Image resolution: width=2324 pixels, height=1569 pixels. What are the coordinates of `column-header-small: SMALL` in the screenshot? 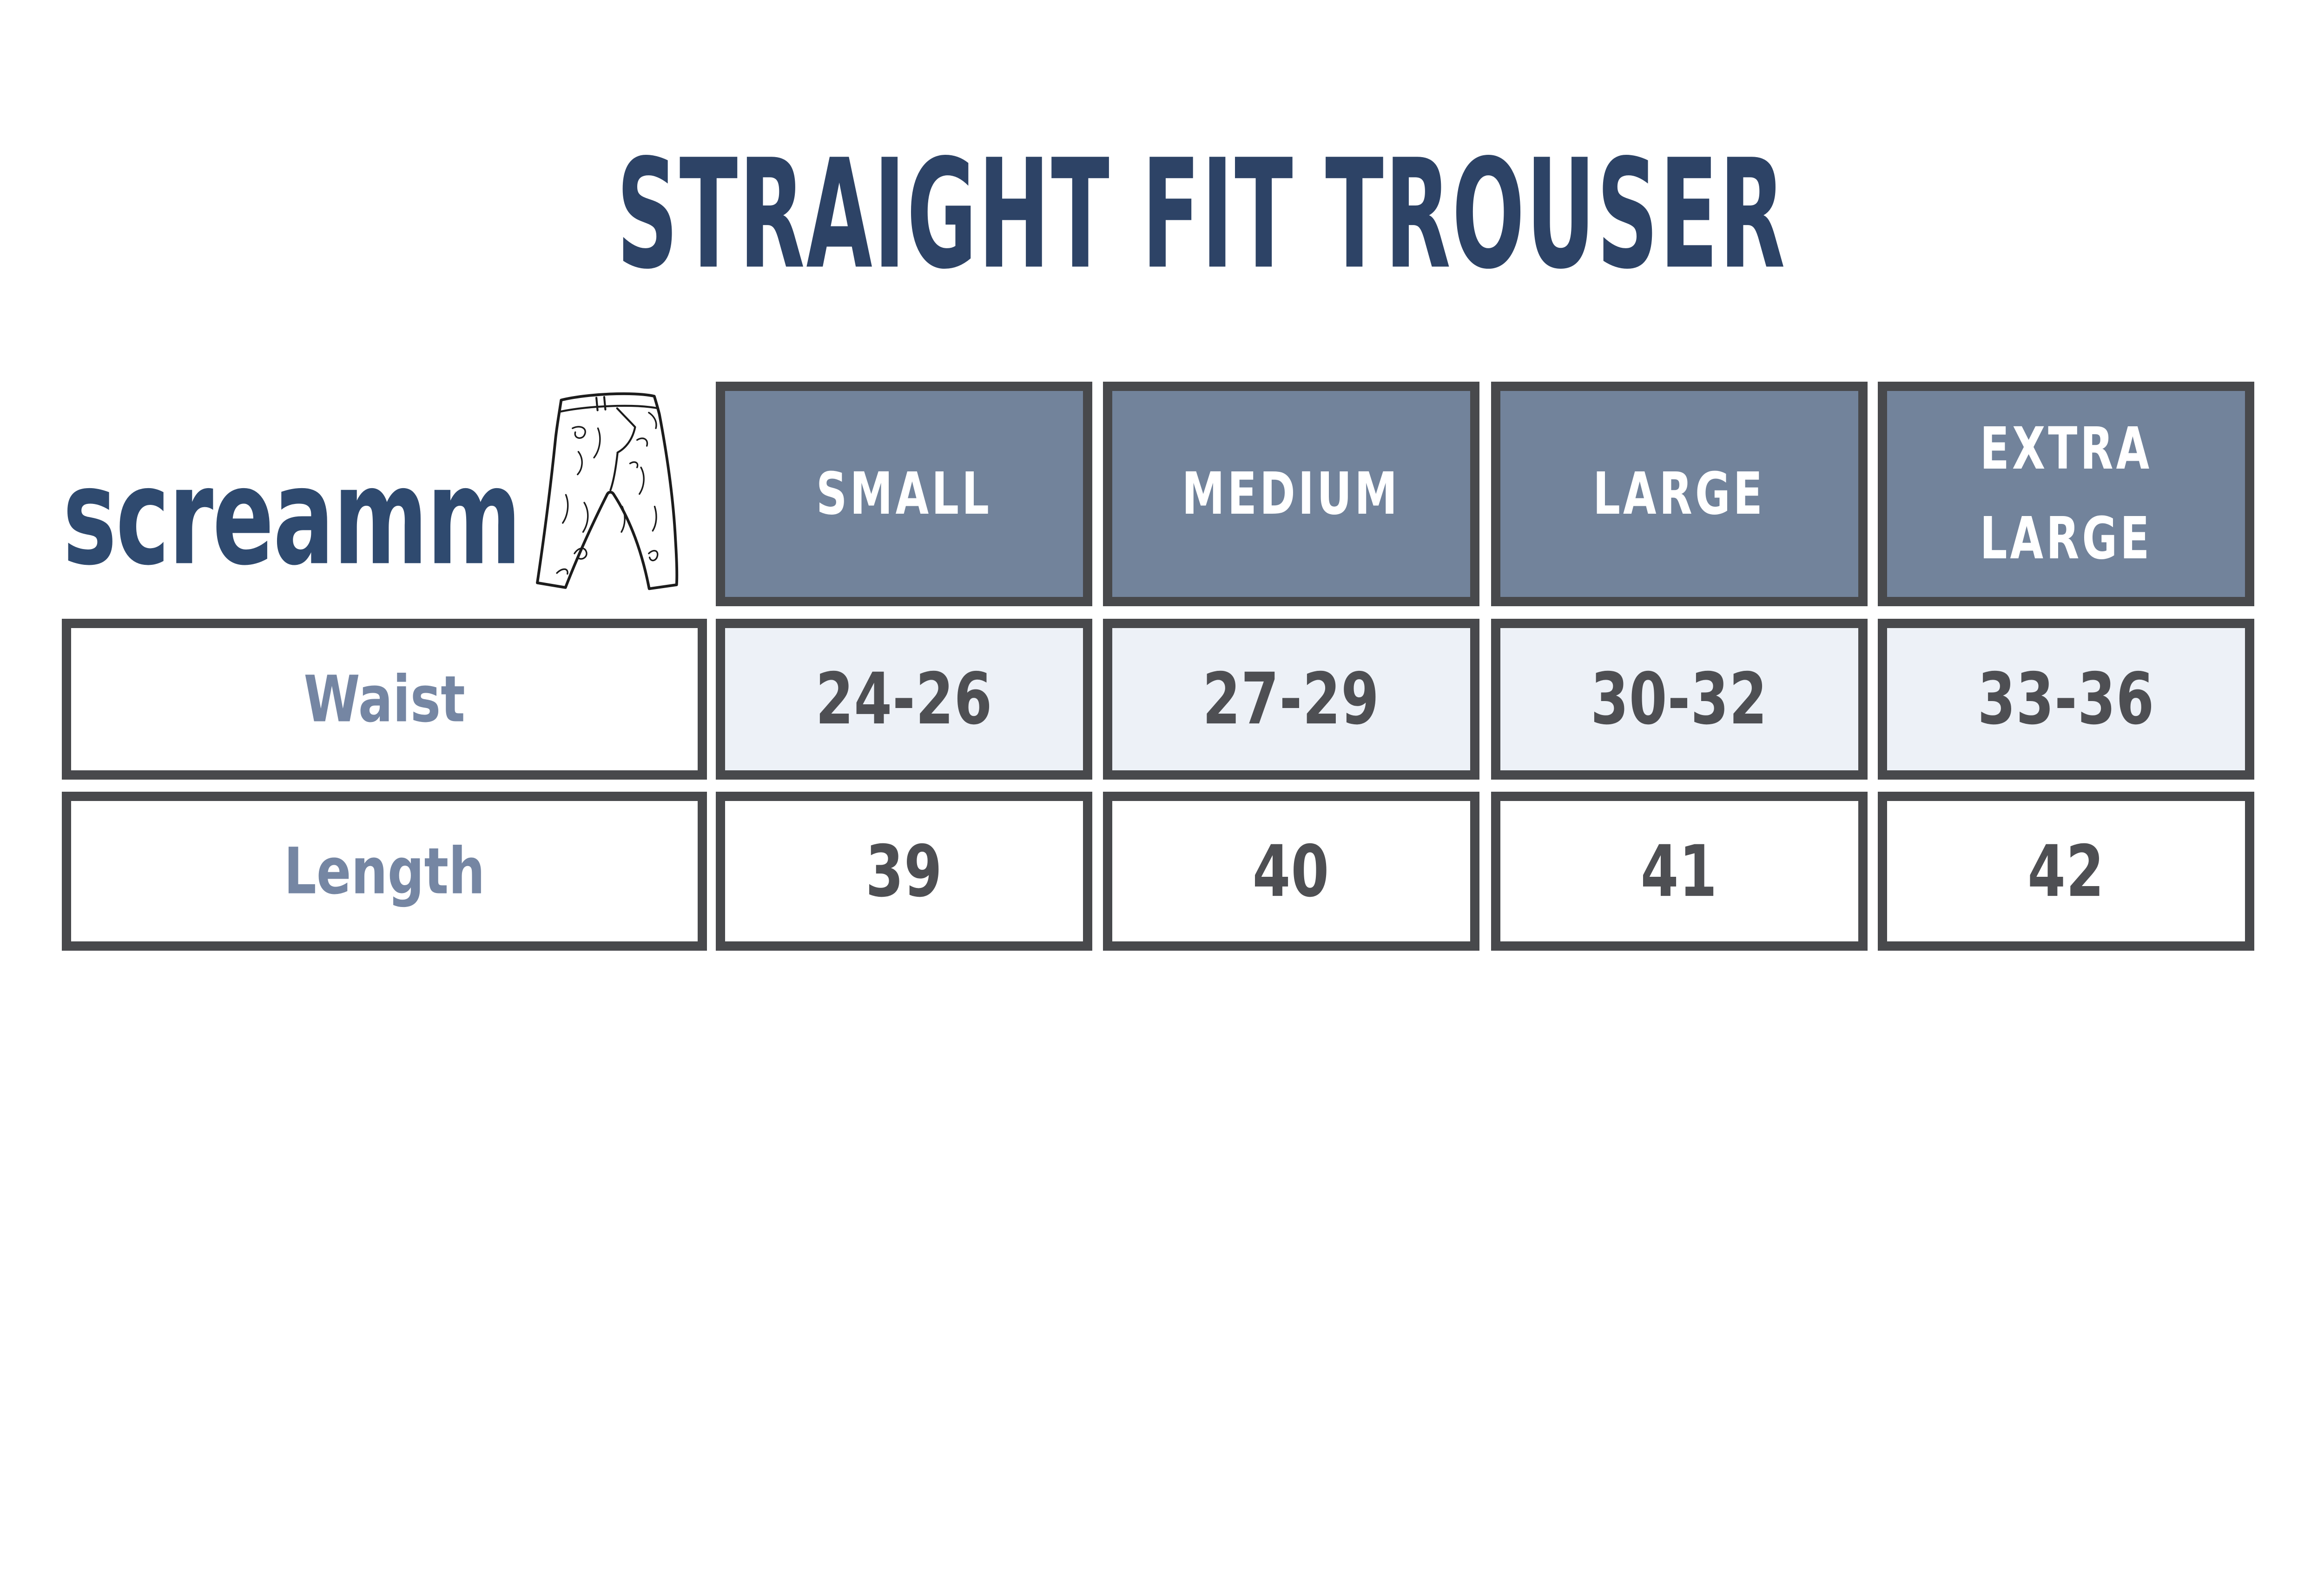 It's located at (904, 494).